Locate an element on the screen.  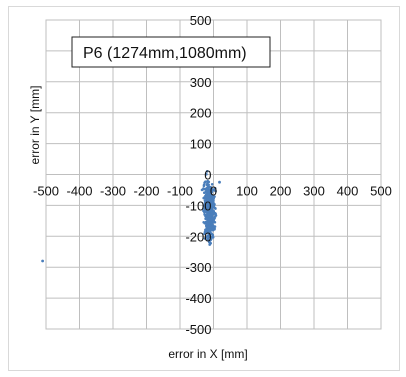
annotation-text: P6 (1274mm,1080mm) is located at coordinates (165, 53).